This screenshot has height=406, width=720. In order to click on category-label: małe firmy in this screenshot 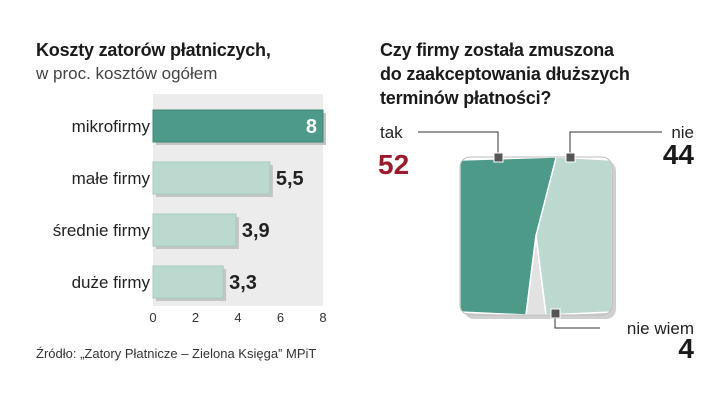, I will do `click(111, 178)`.